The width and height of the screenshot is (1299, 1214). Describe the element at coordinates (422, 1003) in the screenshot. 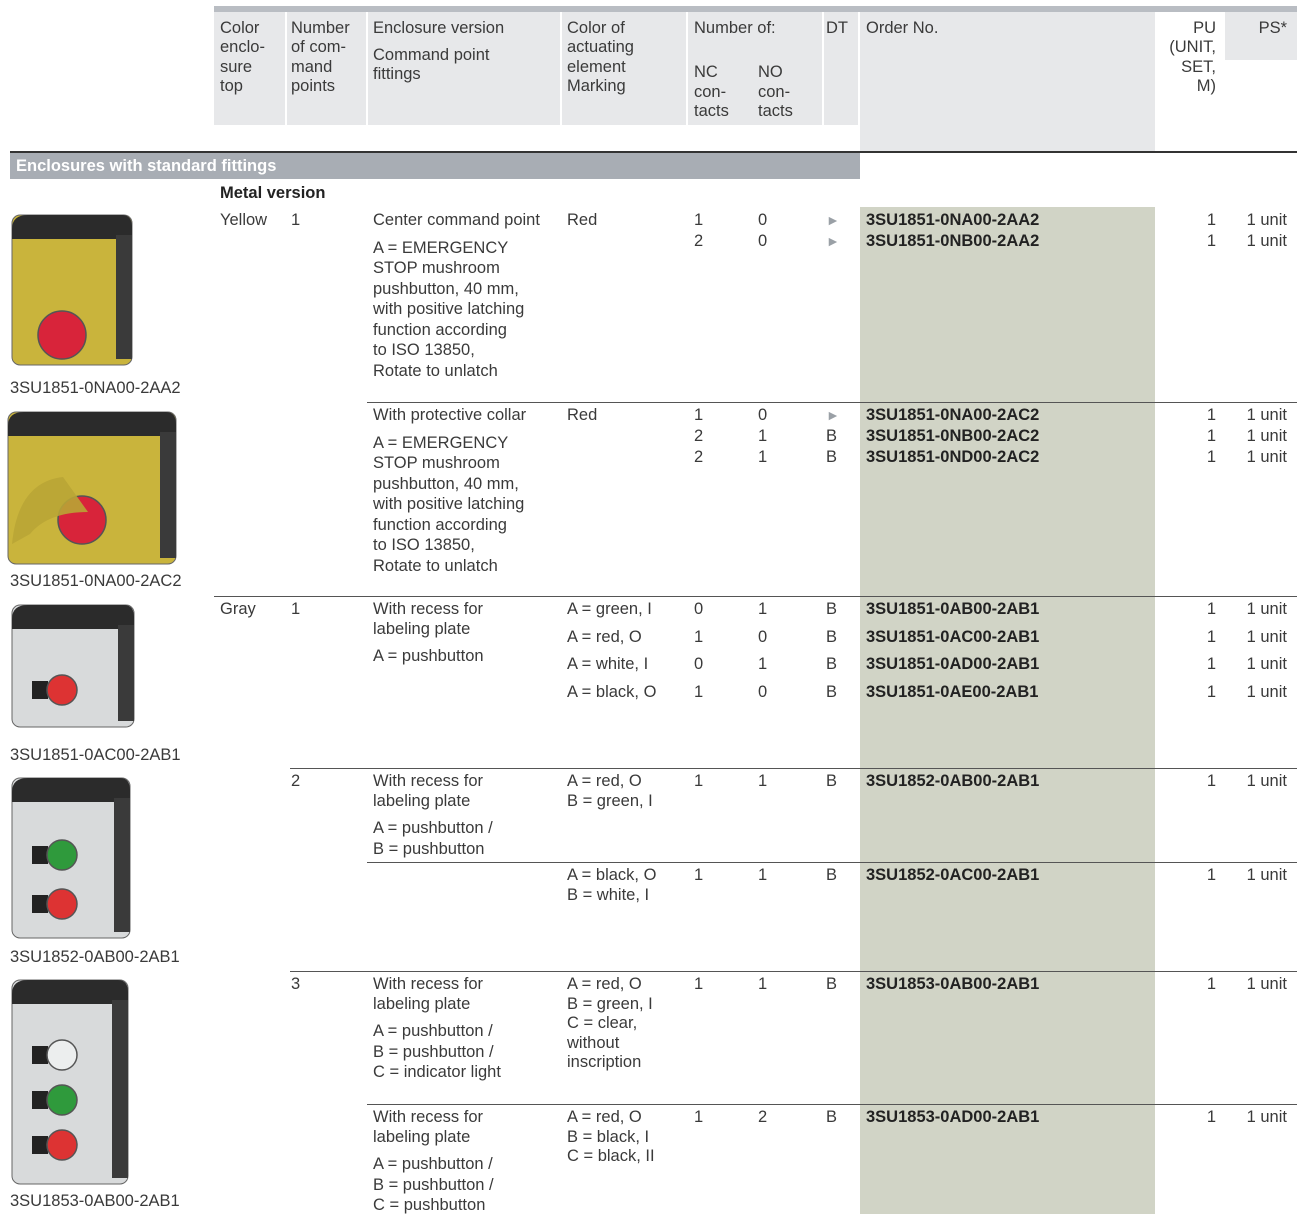

I see `cell-version: labeling plate` at that location.